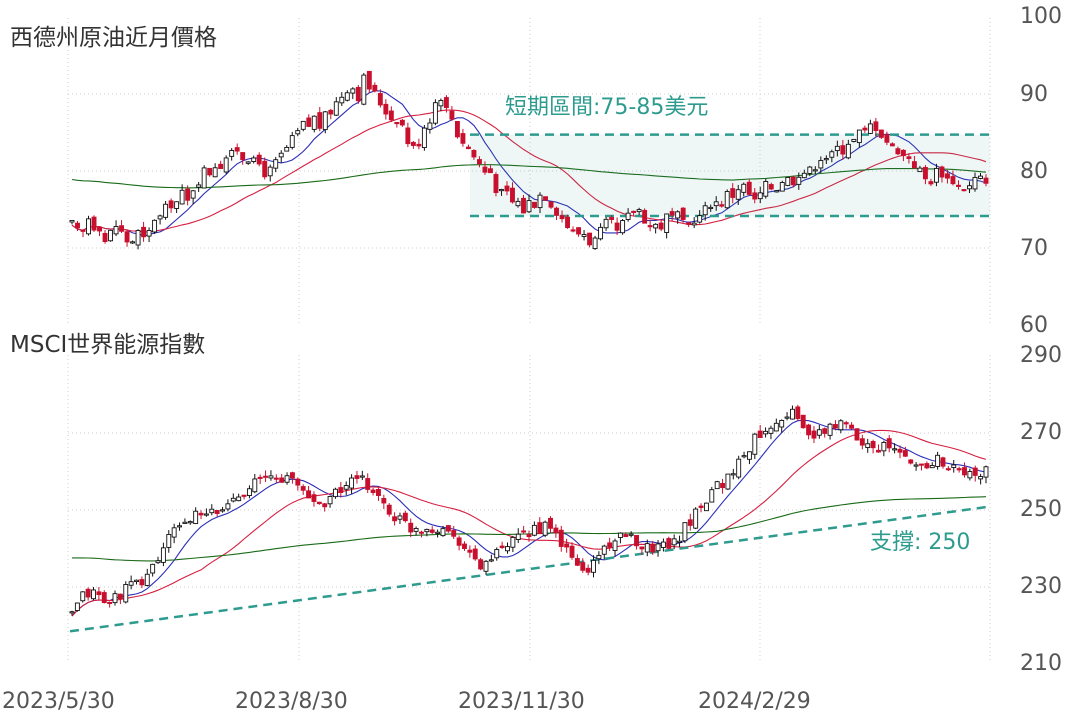  What do you see at coordinates (1041, 432) in the screenshot?
I see `energy-y-tick: 270` at bounding box center [1041, 432].